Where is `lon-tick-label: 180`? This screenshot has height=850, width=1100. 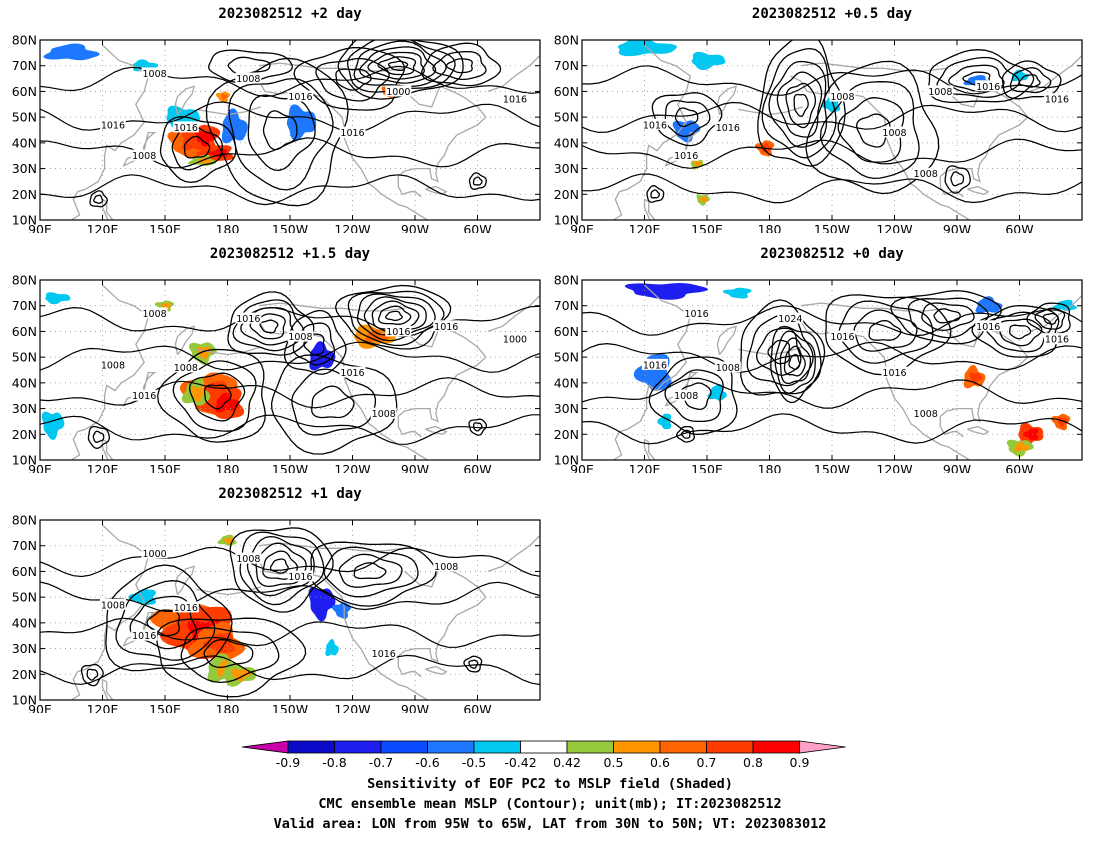 lon-tick-label: 180 is located at coordinates (770, 227).